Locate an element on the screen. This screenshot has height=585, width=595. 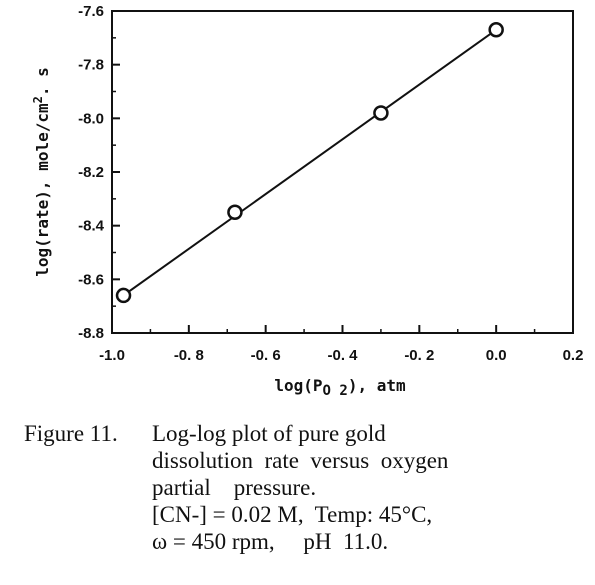
x-tick-label: -0. 4 is located at coordinates (342, 355).